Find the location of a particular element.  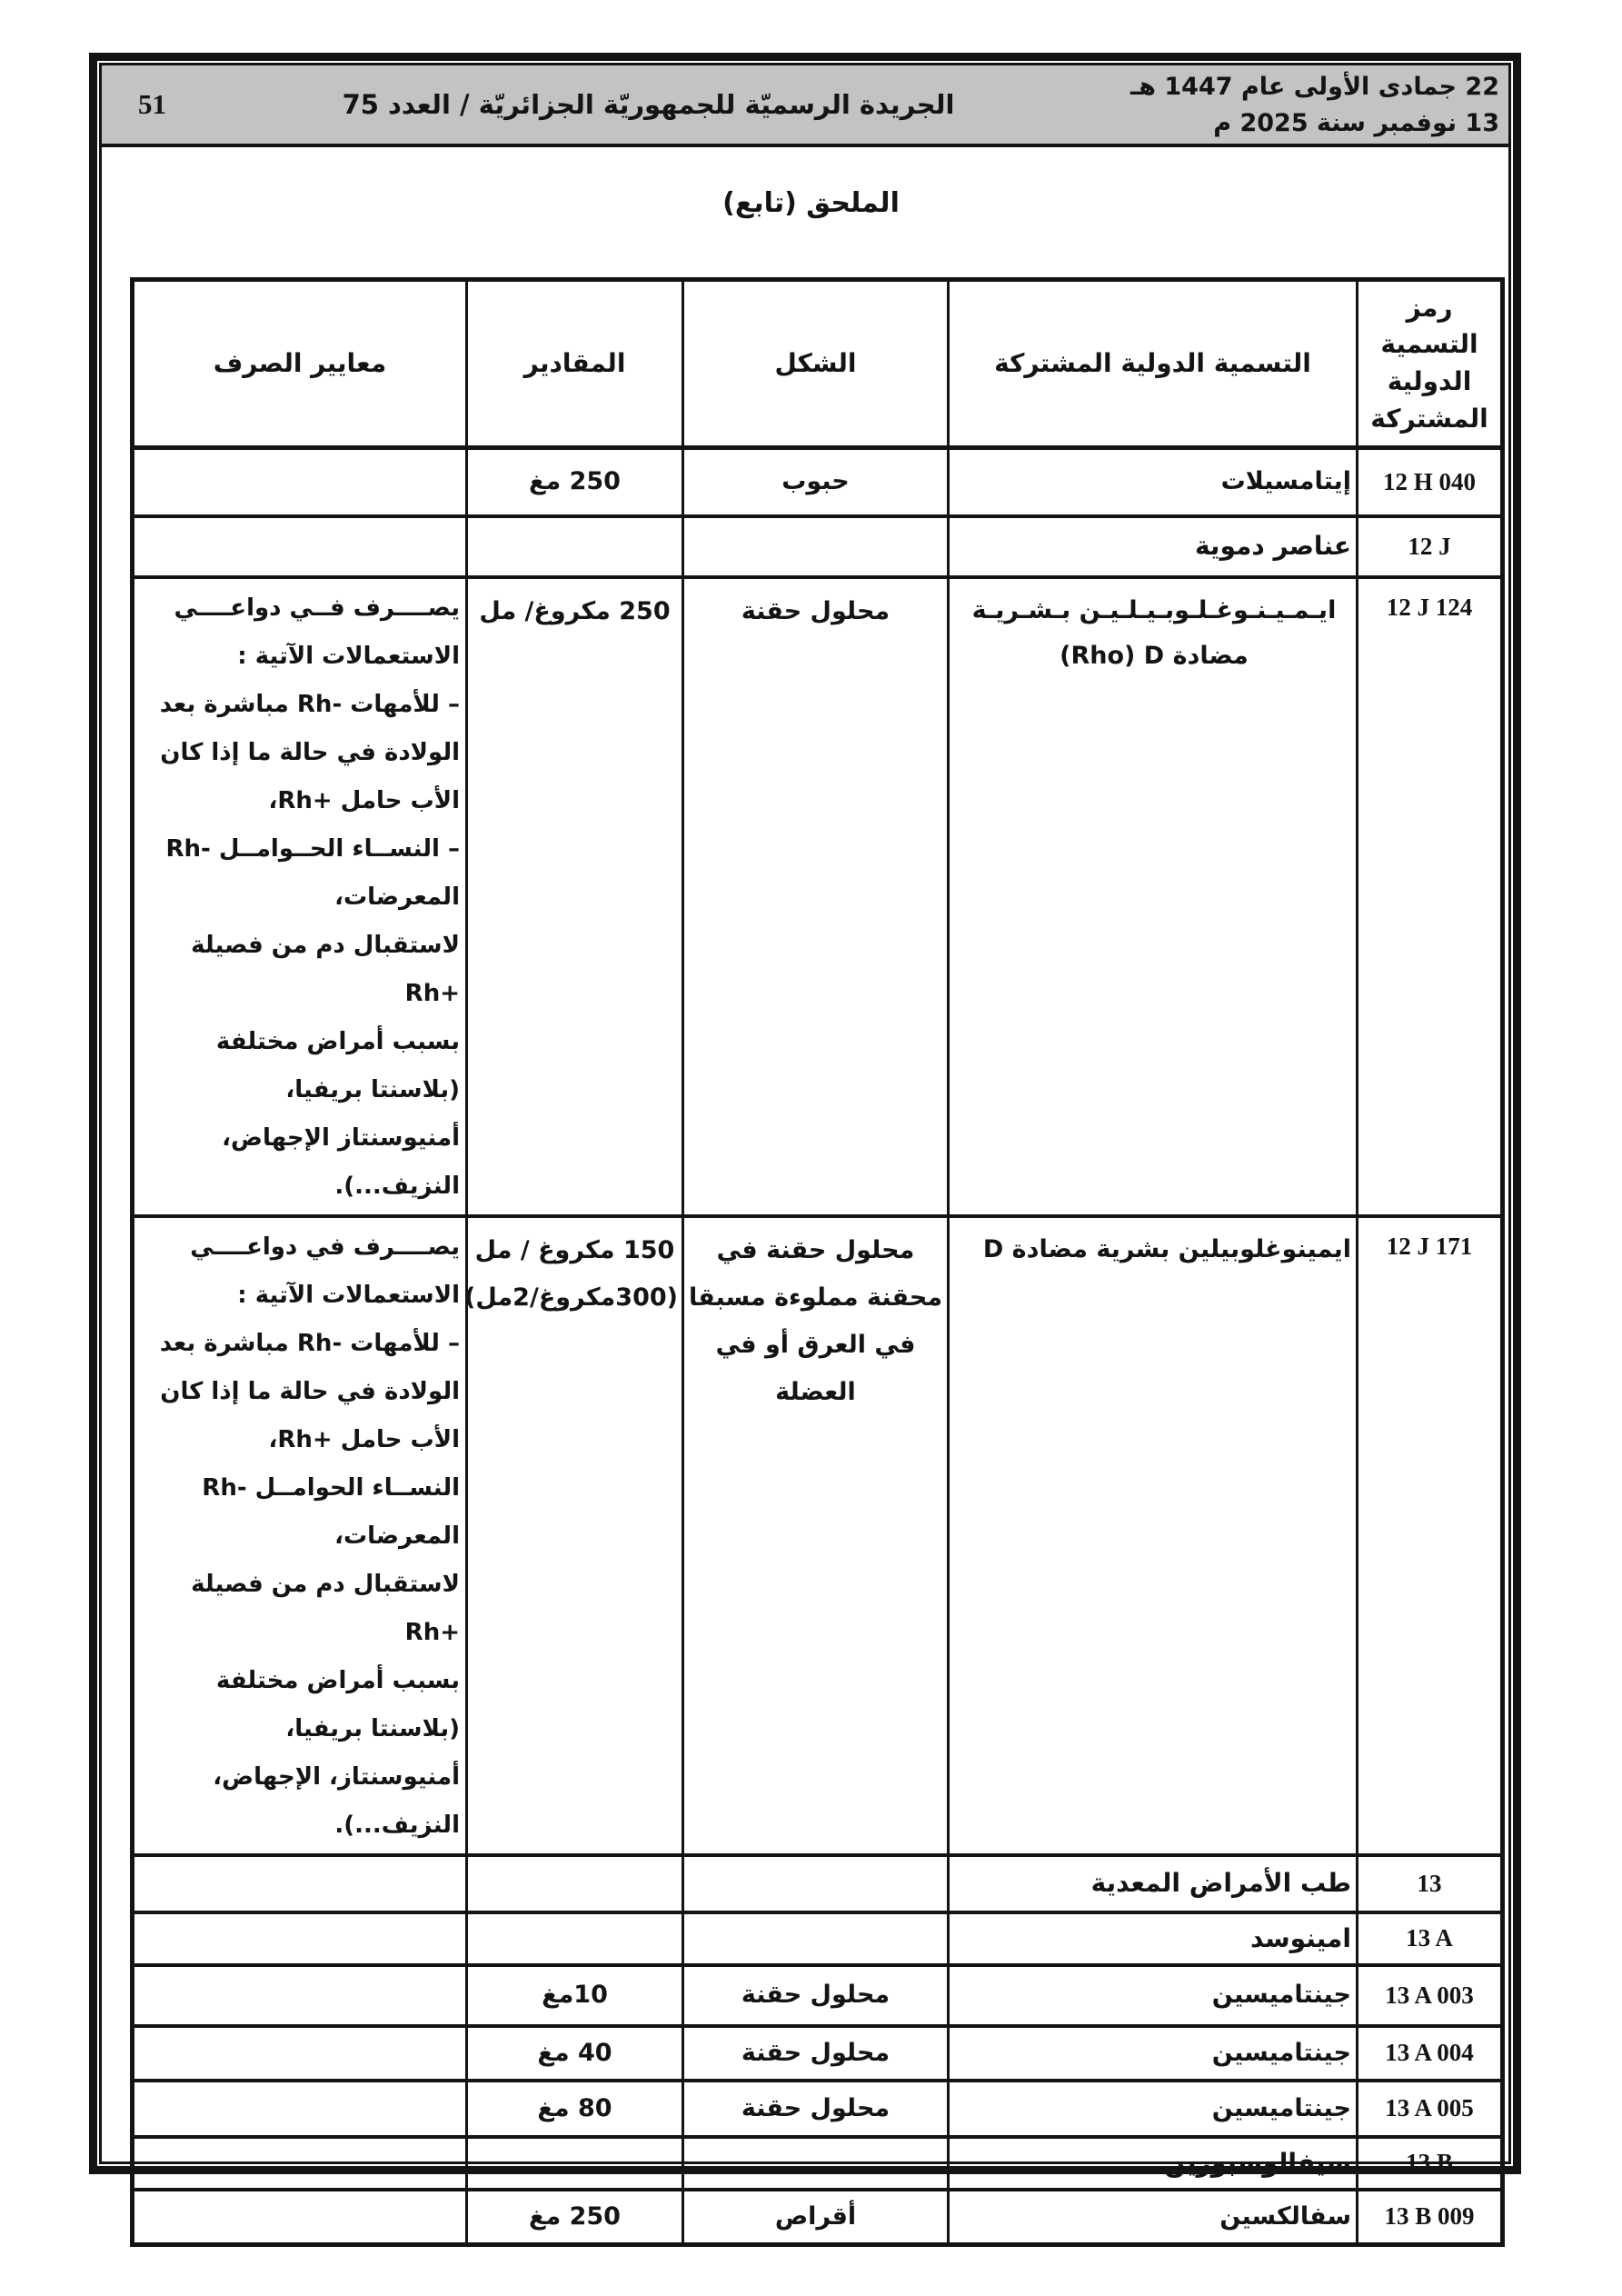

section-row: 13 B سيفالوسبورين is located at coordinates (817, 2162).